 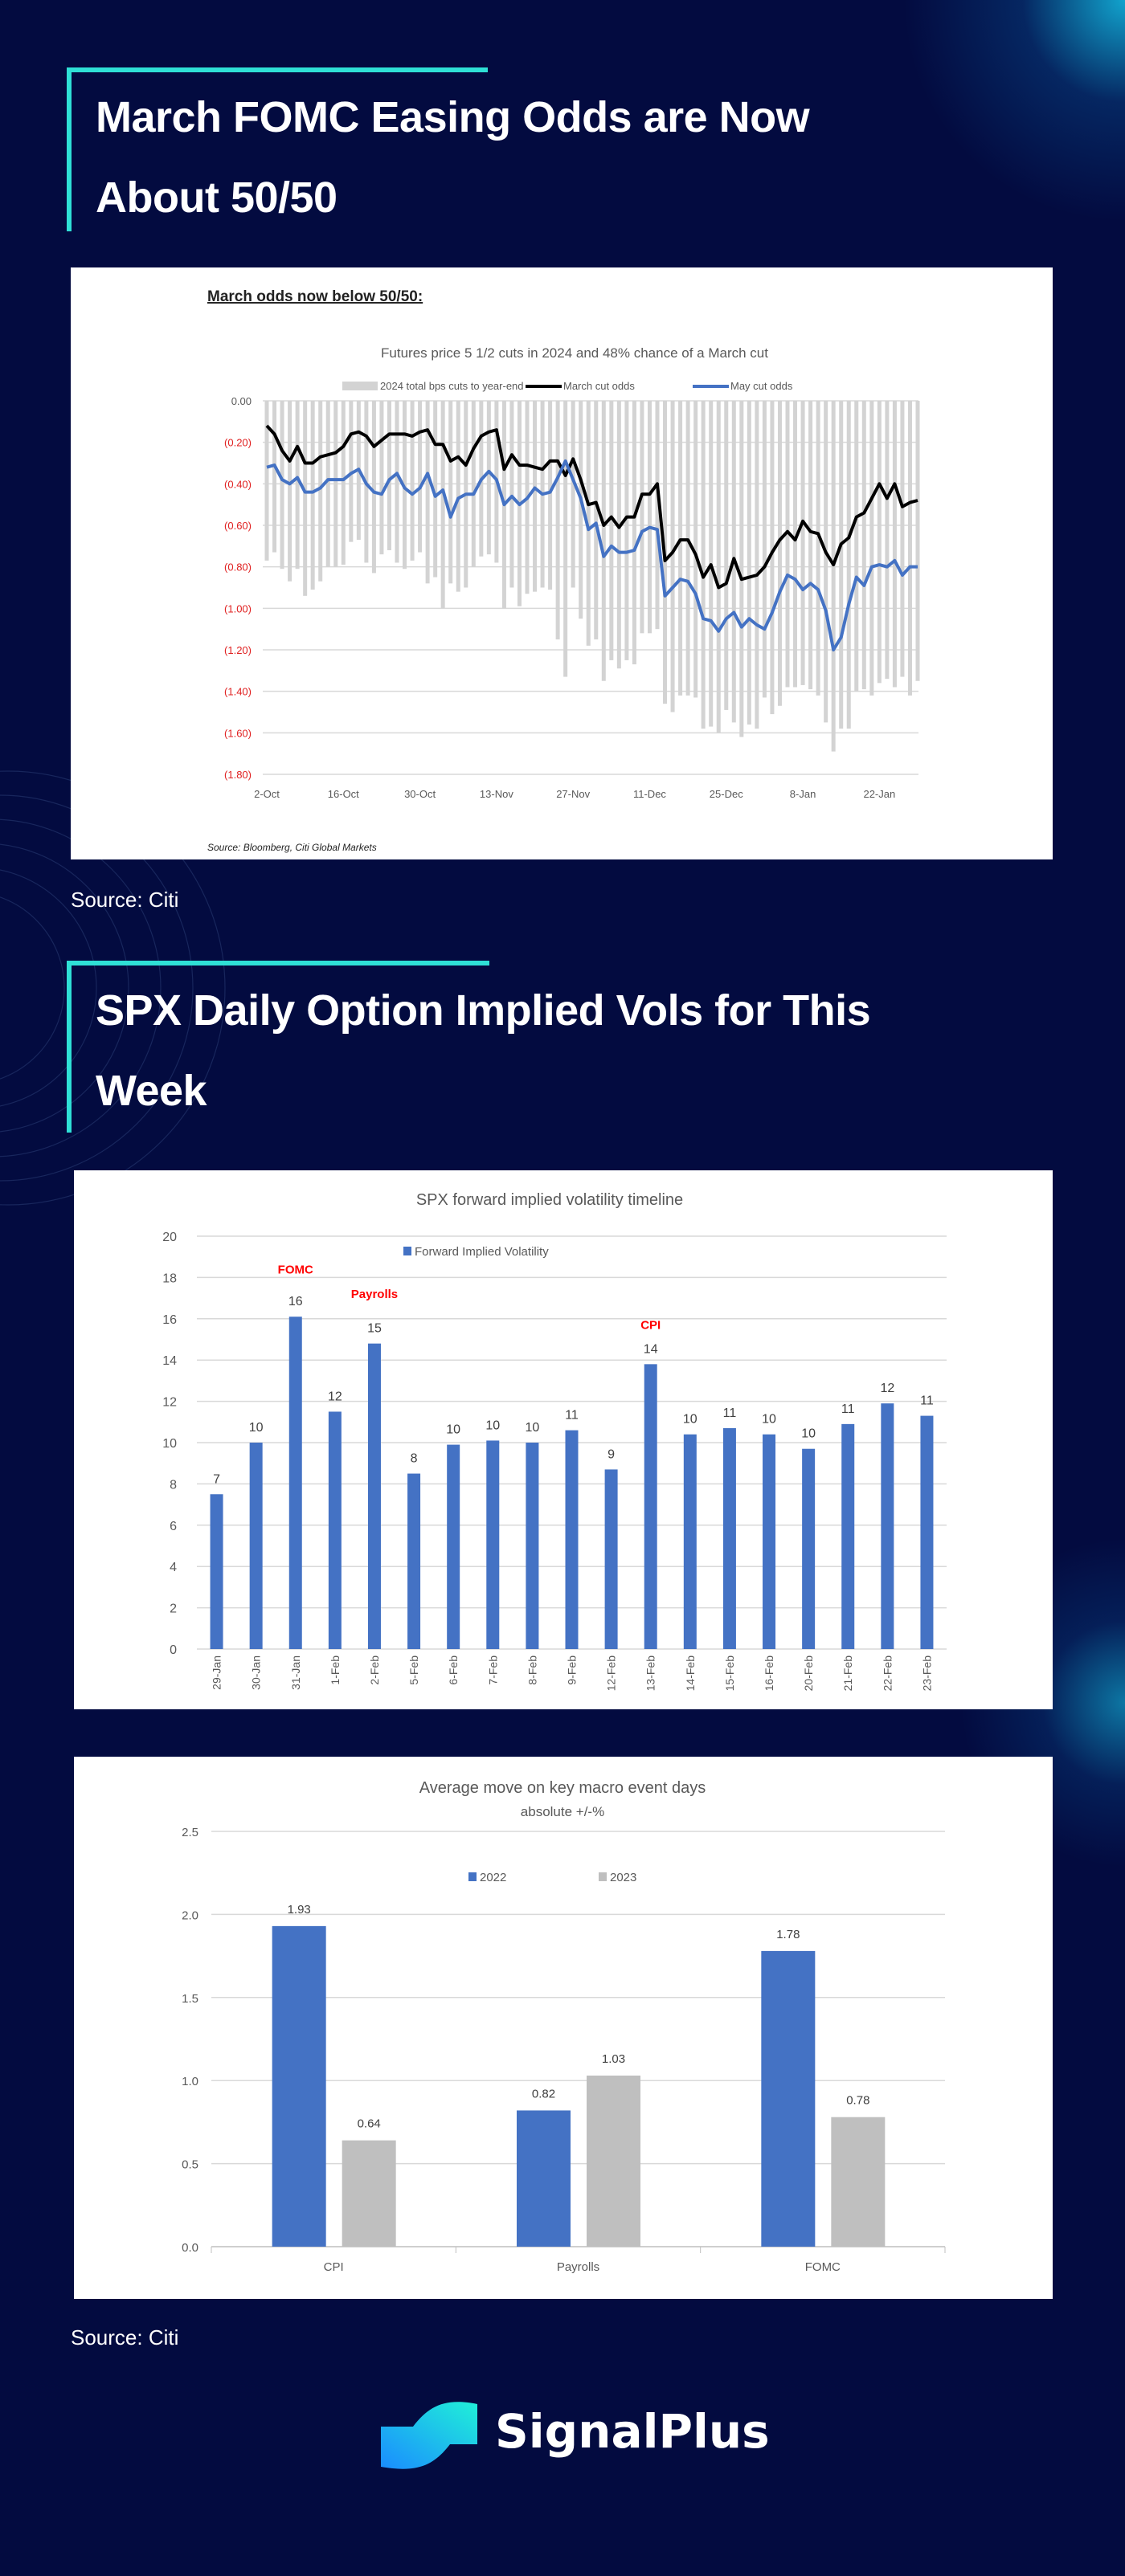 I want to click on x-tick-label: 9-Feb, so click(x=572, y=1670).